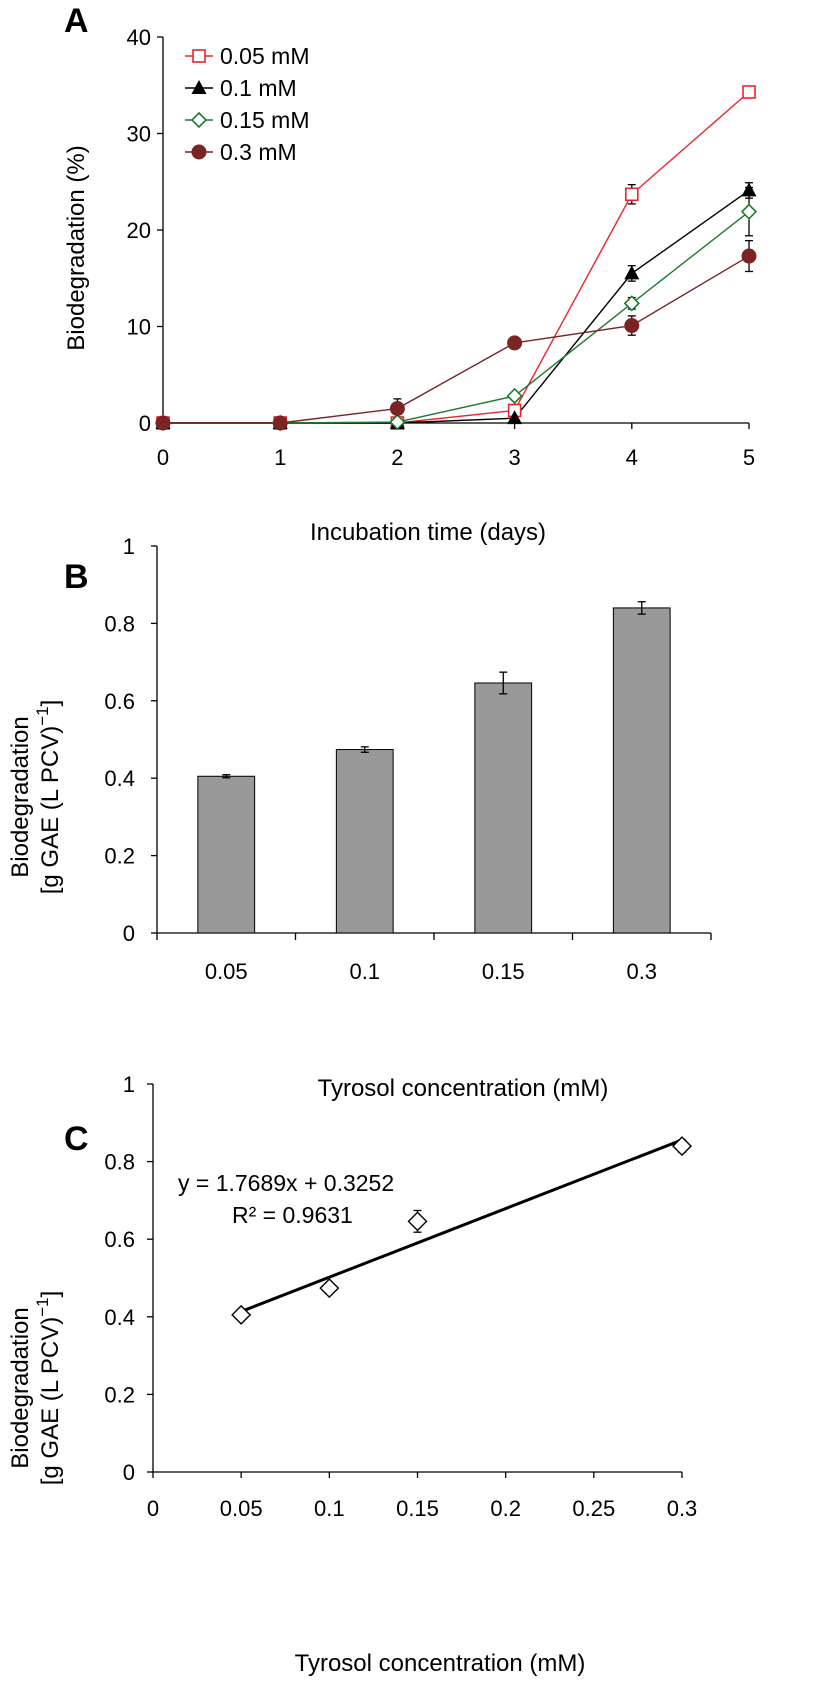  Describe the element at coordinates (50, 810) in the screenshot. I see `panel-b-y-title-line2: [g GAE (L PCV)` at that location.